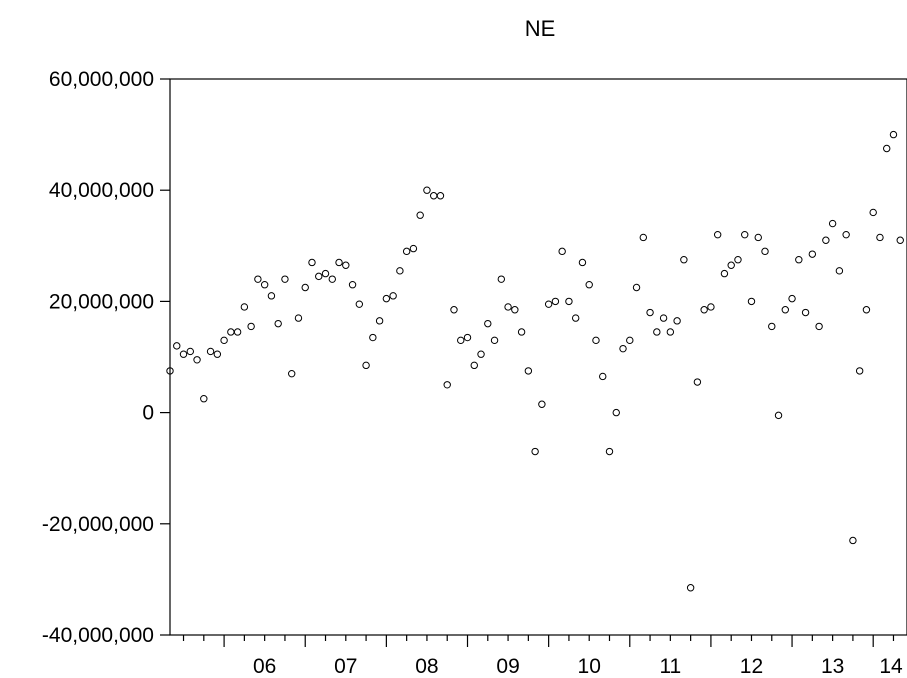 This screenshot has height=678, width=907. Describe the element at coordinates (542, 656) in the screenshot. I see `x-axis: 06 07 08 09 10 11 12 13 14` at that location.